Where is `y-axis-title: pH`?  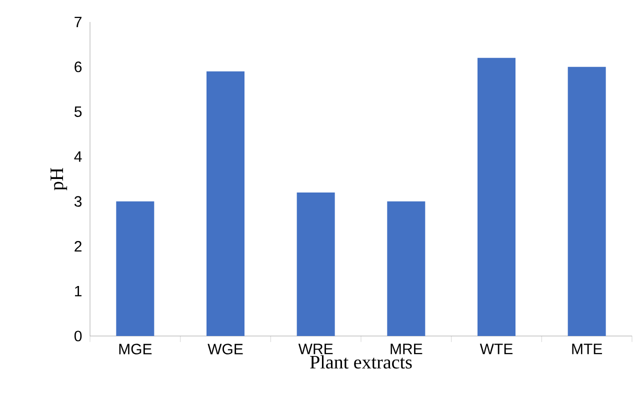
y-axis-title: pH is located at coordinates (59, 179).